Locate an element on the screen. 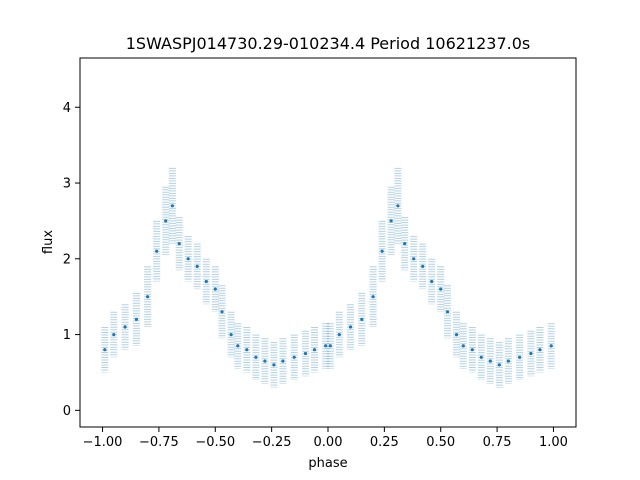  x-axis-label: phase is located at coordinates (327, 463).